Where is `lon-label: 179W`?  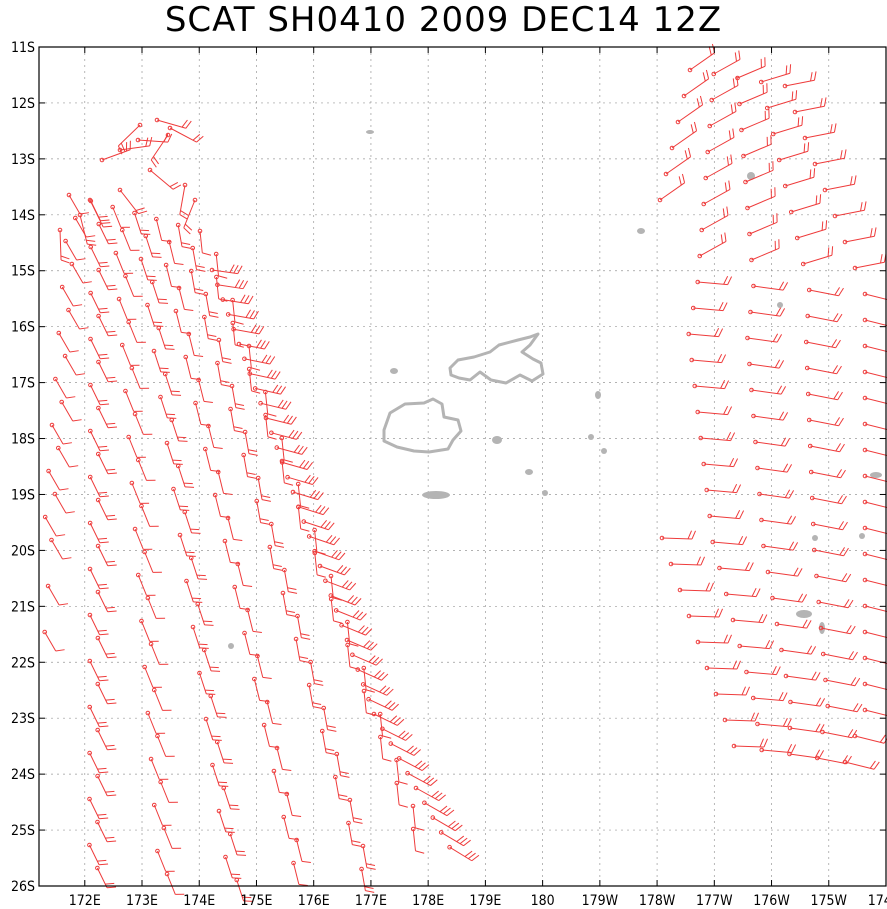
lon-label: 179W is located at coordinates (600, 901).